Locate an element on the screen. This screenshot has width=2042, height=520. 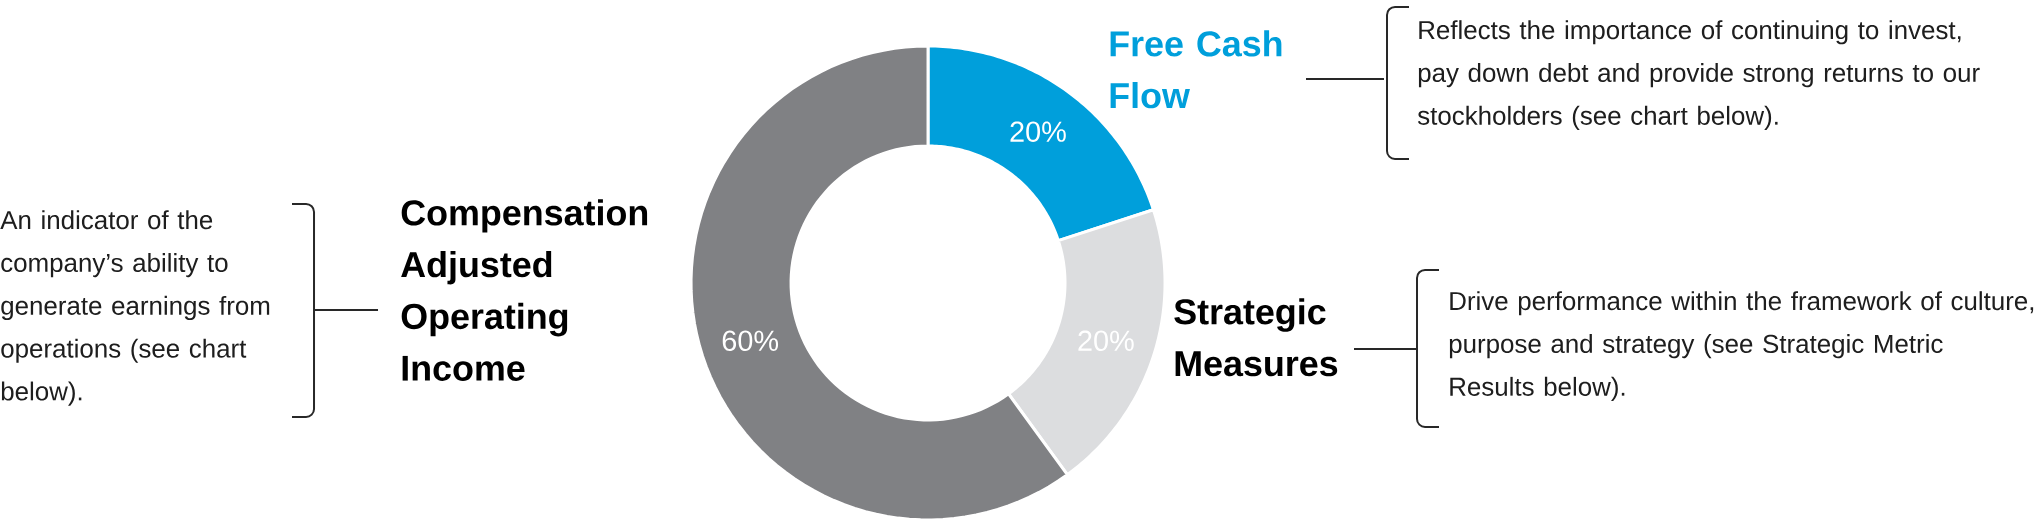
slice-label: Free Cash Flow is located at coordinates (1196, 69).